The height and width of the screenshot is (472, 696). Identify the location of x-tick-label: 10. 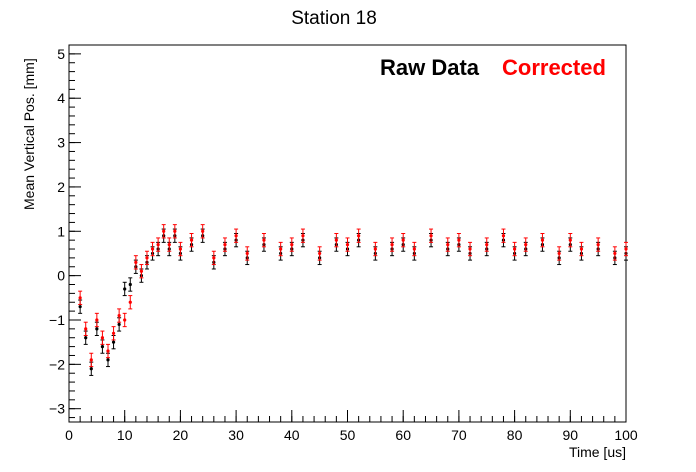
(125, 435).